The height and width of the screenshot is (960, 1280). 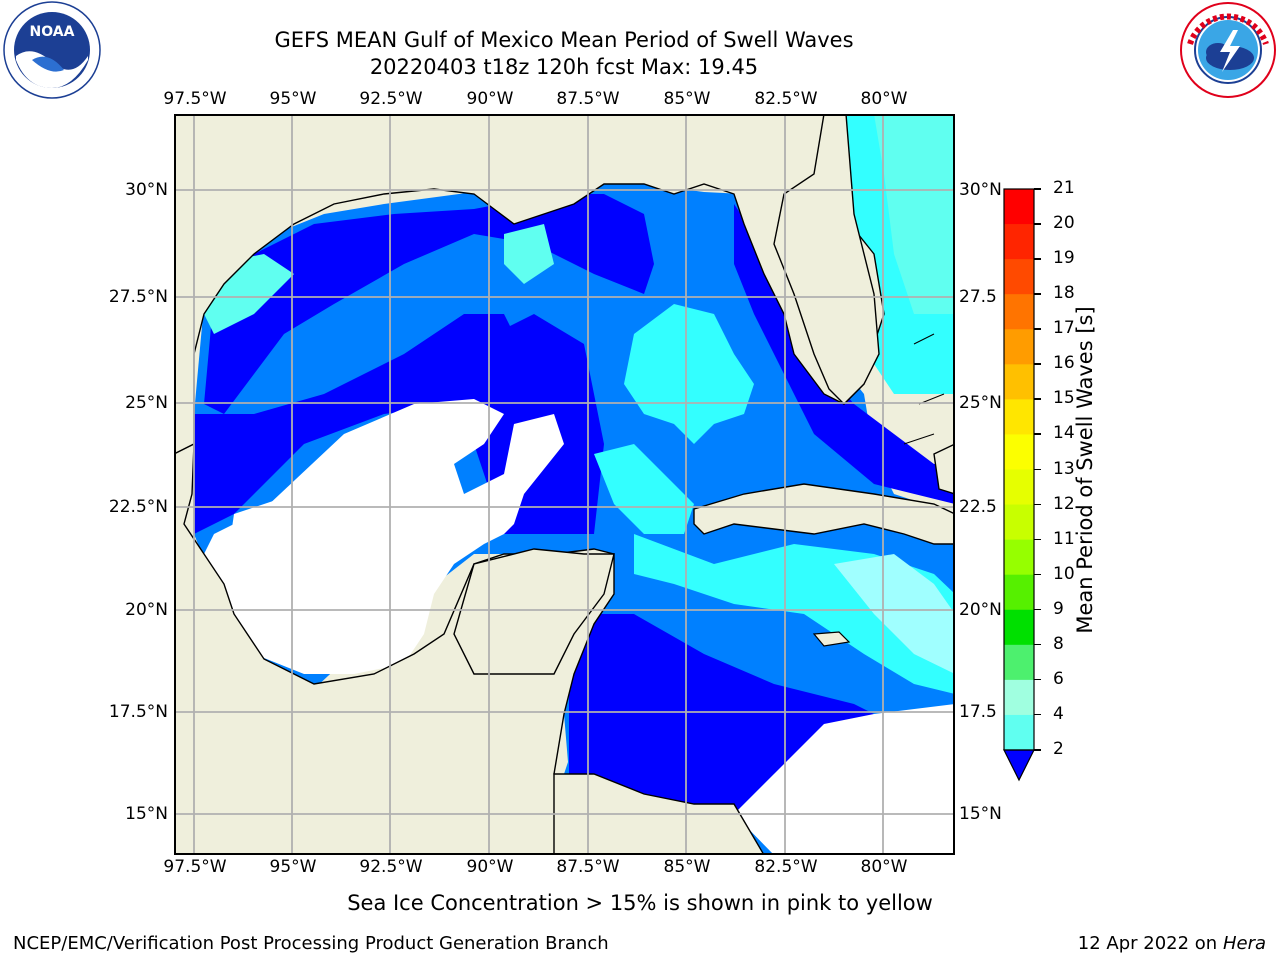 I want to click on lon-label-bottom-7: 80°W, so click(x=884, y=867).